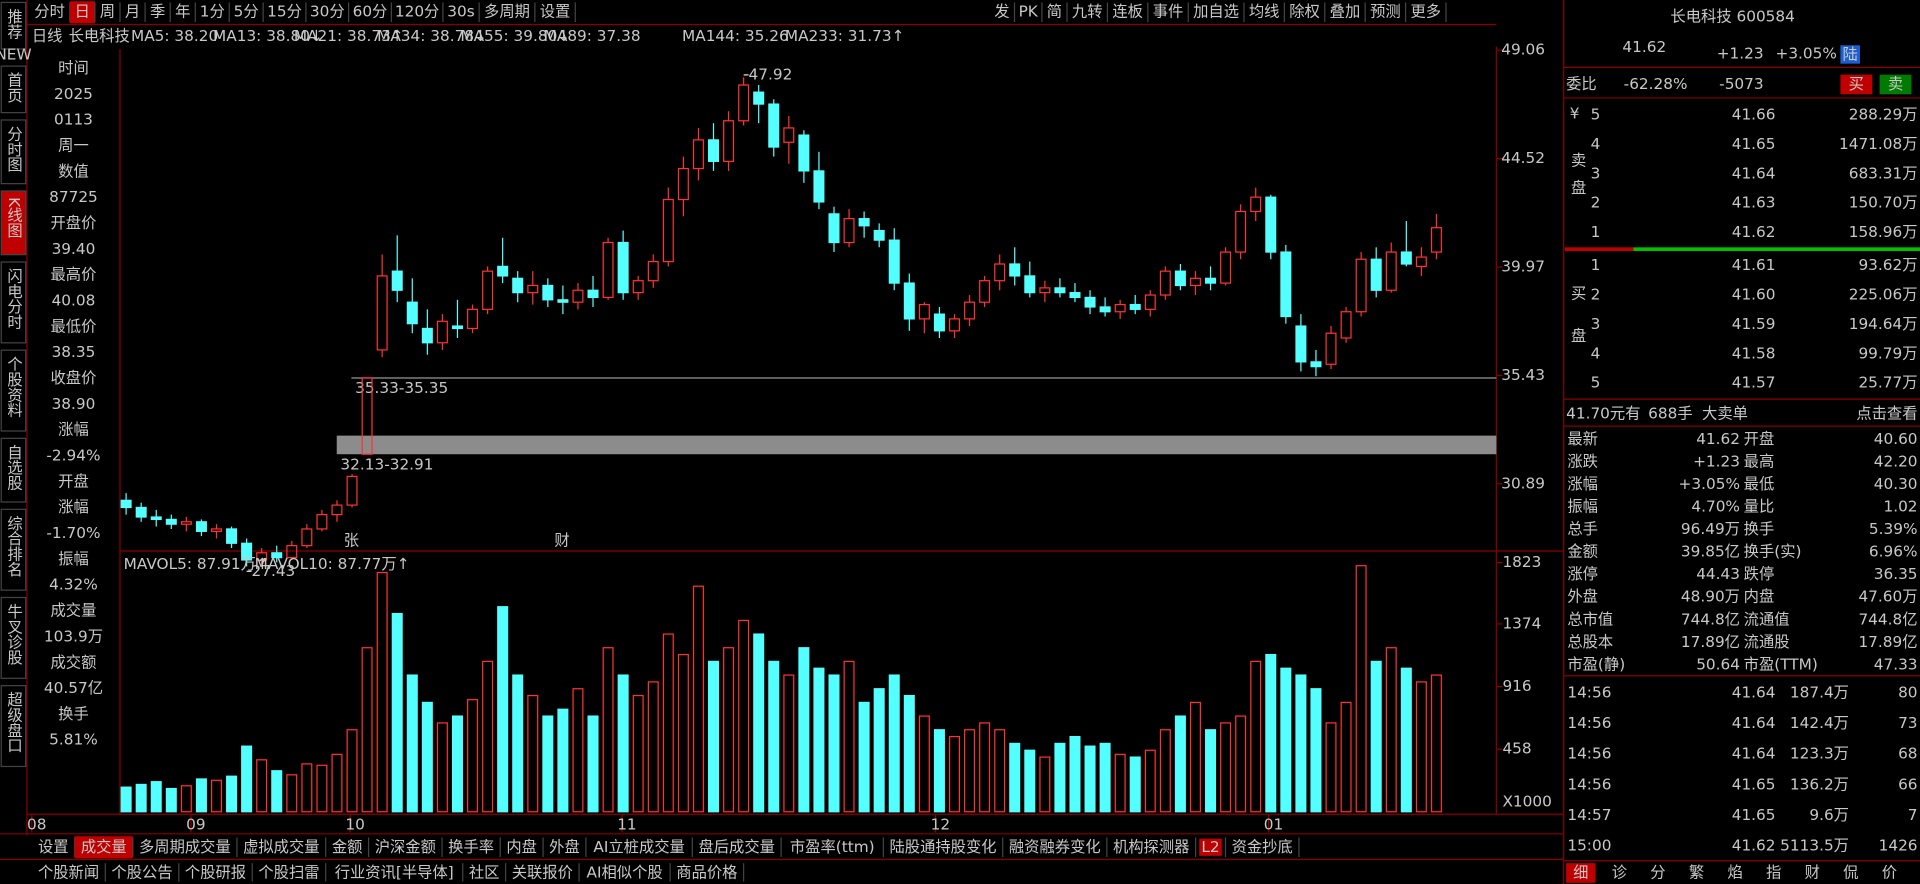 This screenshot has width=1920, height=884. What do you see at coordinates (327, 12) in the screenshot?
I see `toolbar-button: 30分` at bounding box center [327, 12].